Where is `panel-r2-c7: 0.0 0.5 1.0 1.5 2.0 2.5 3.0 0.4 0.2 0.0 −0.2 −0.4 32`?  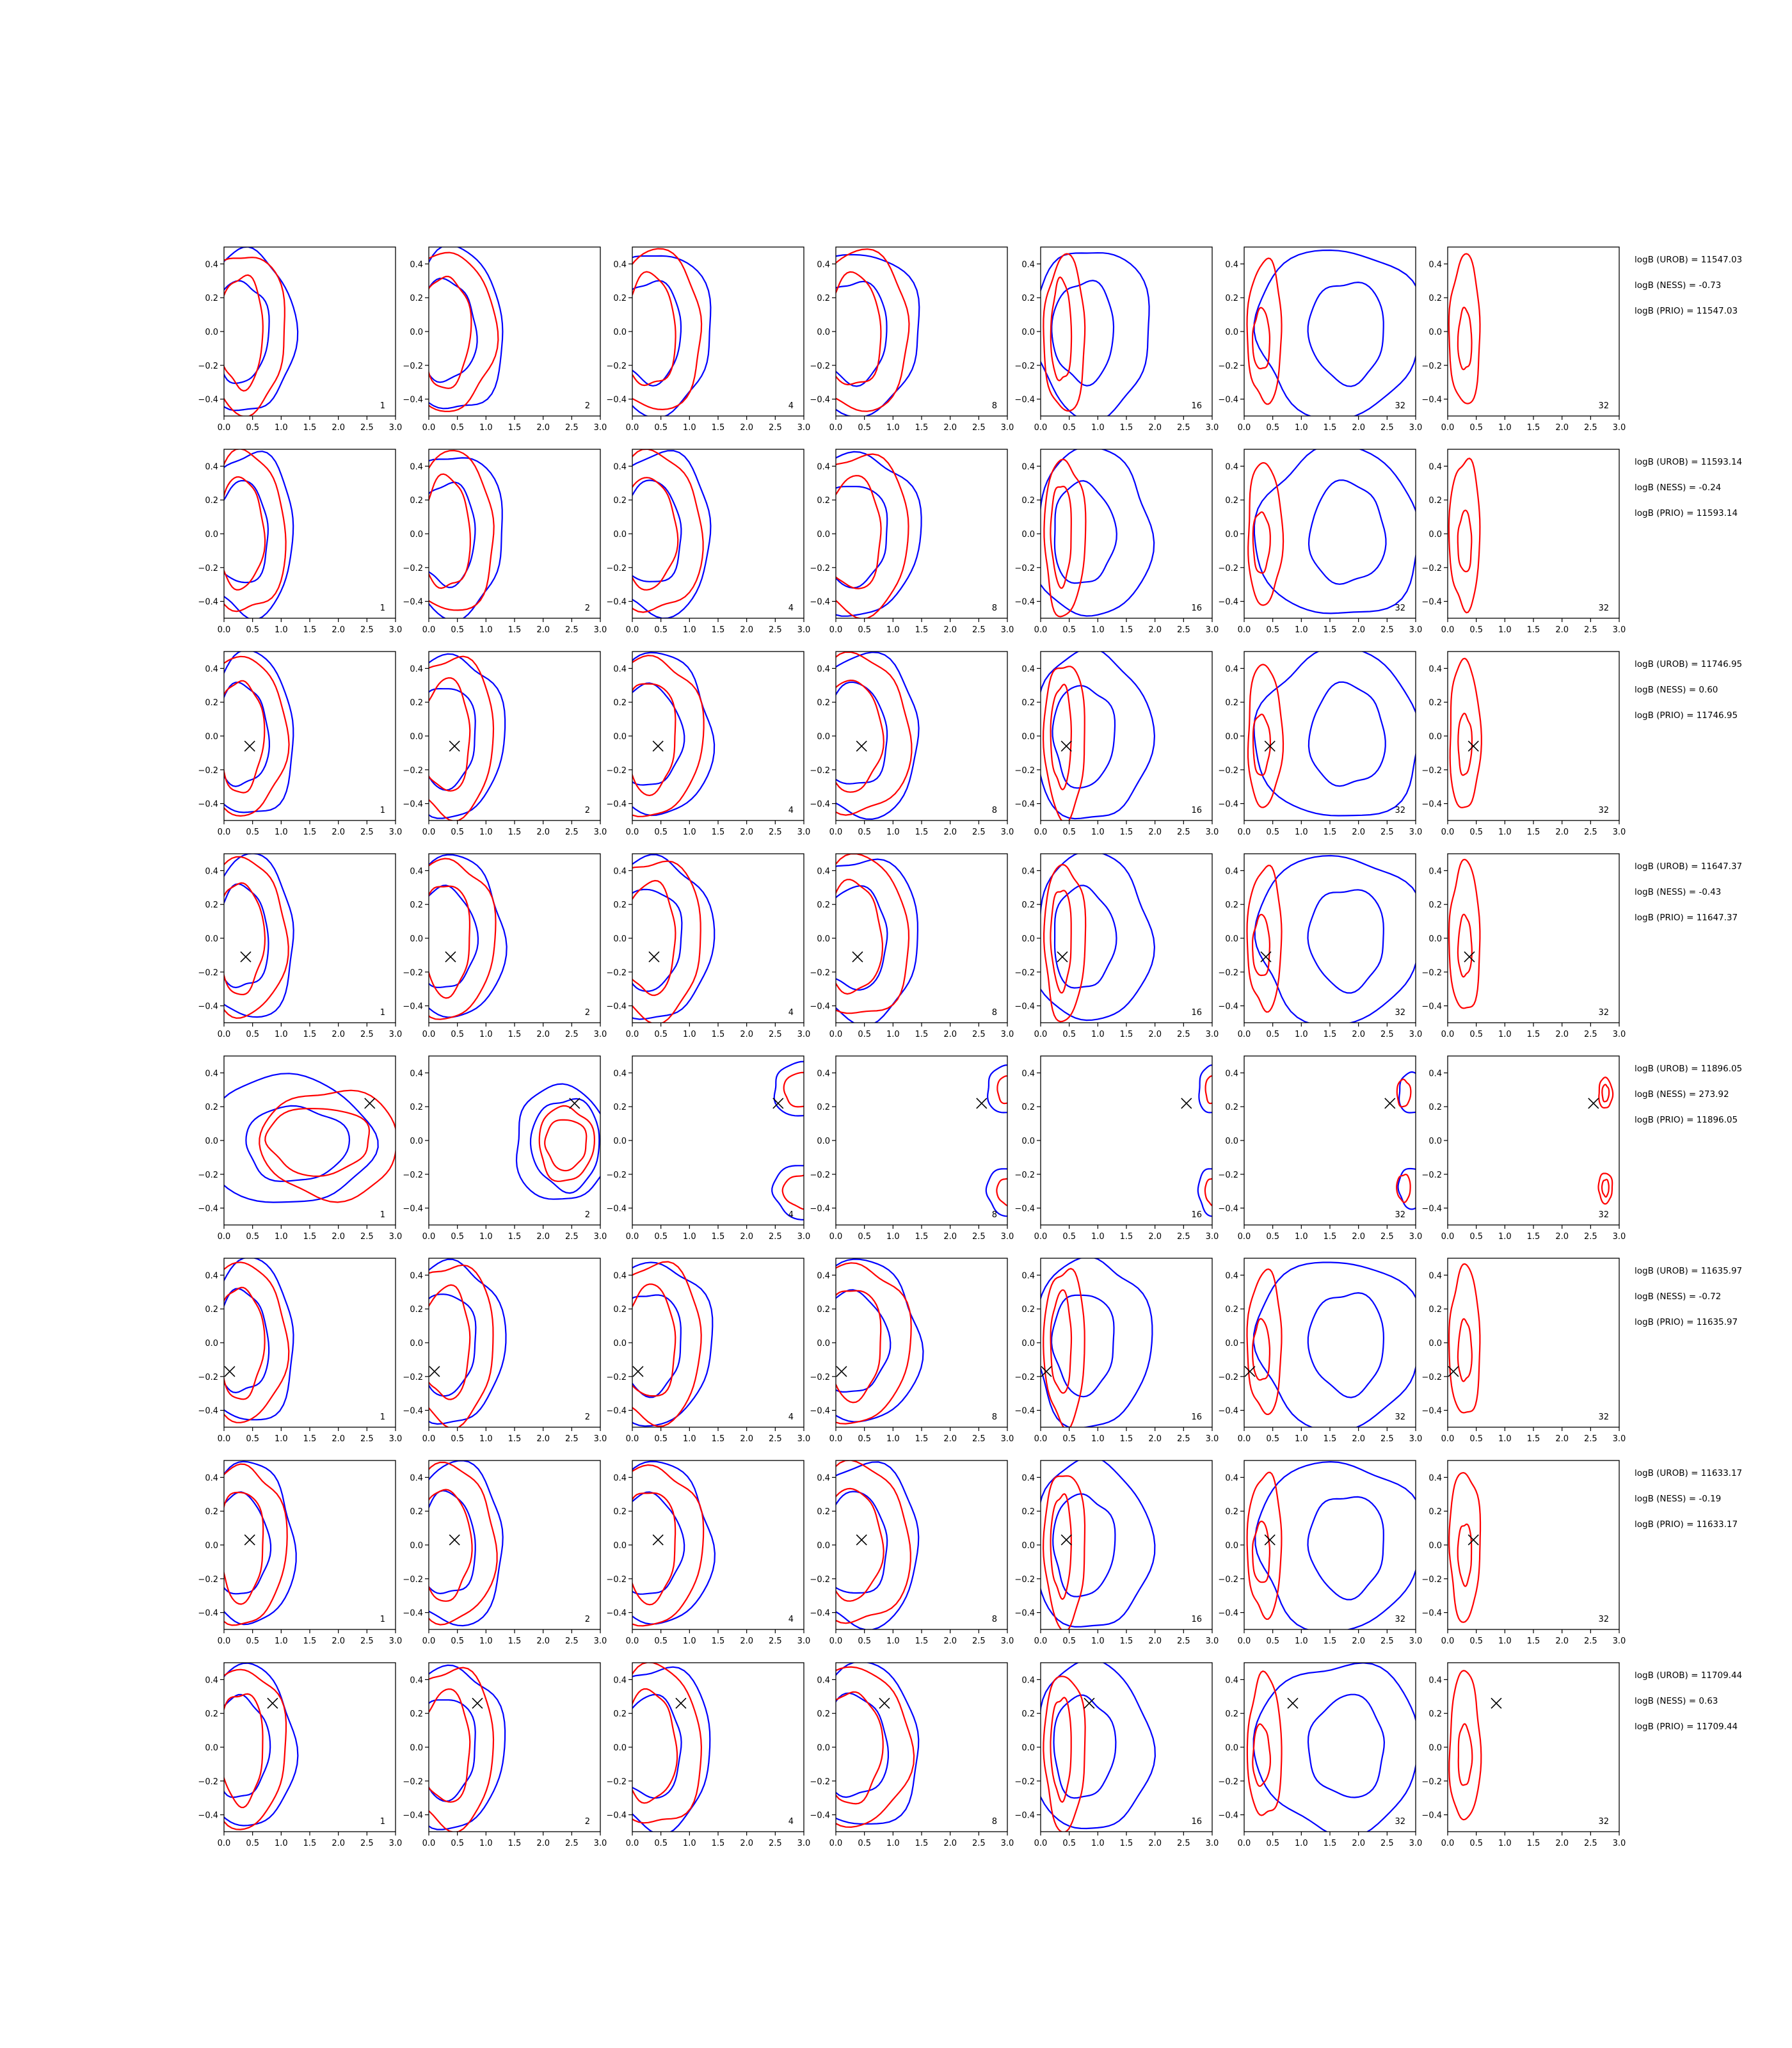
panel-r2-c7: 0.0 0.5 1.0 1.5 2.0 2.5 3.0 0.4 0.2 0.0 −0.2 −0.4 32 is located at coordinates (1523, 542).